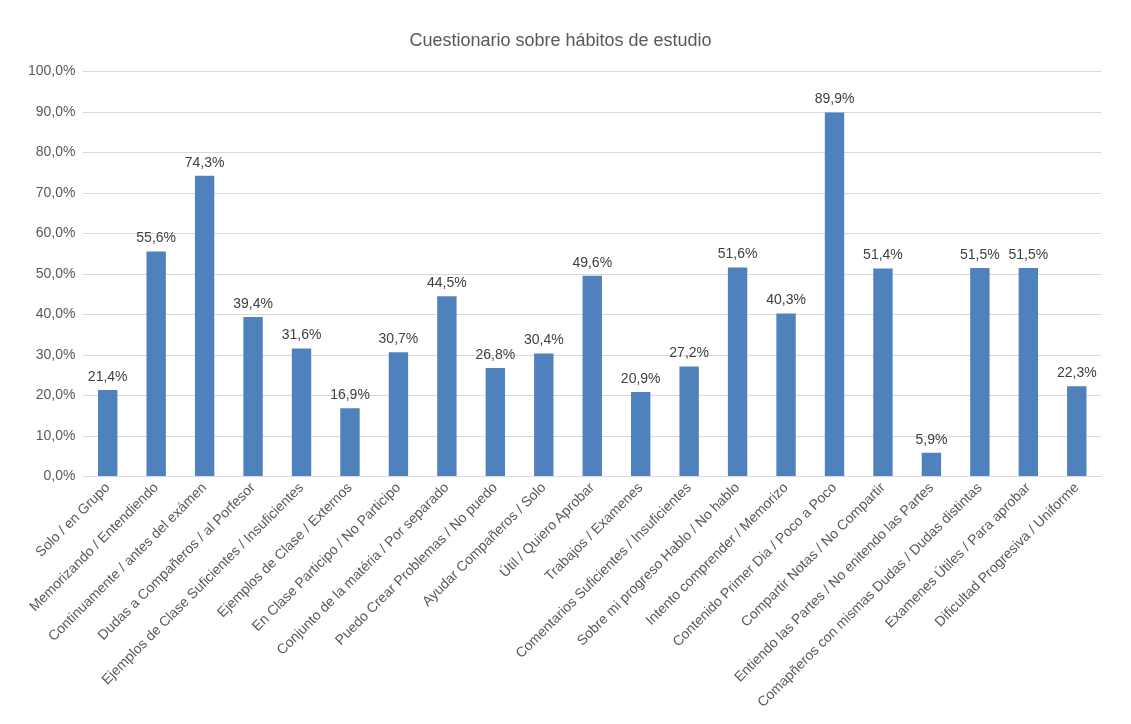 Image resolution: width=1131 pixels, height=724 pixels. Describe the element at coordinates (55, 110) in the screenshot. I see `y-tick-label: 90,0%` at that location.